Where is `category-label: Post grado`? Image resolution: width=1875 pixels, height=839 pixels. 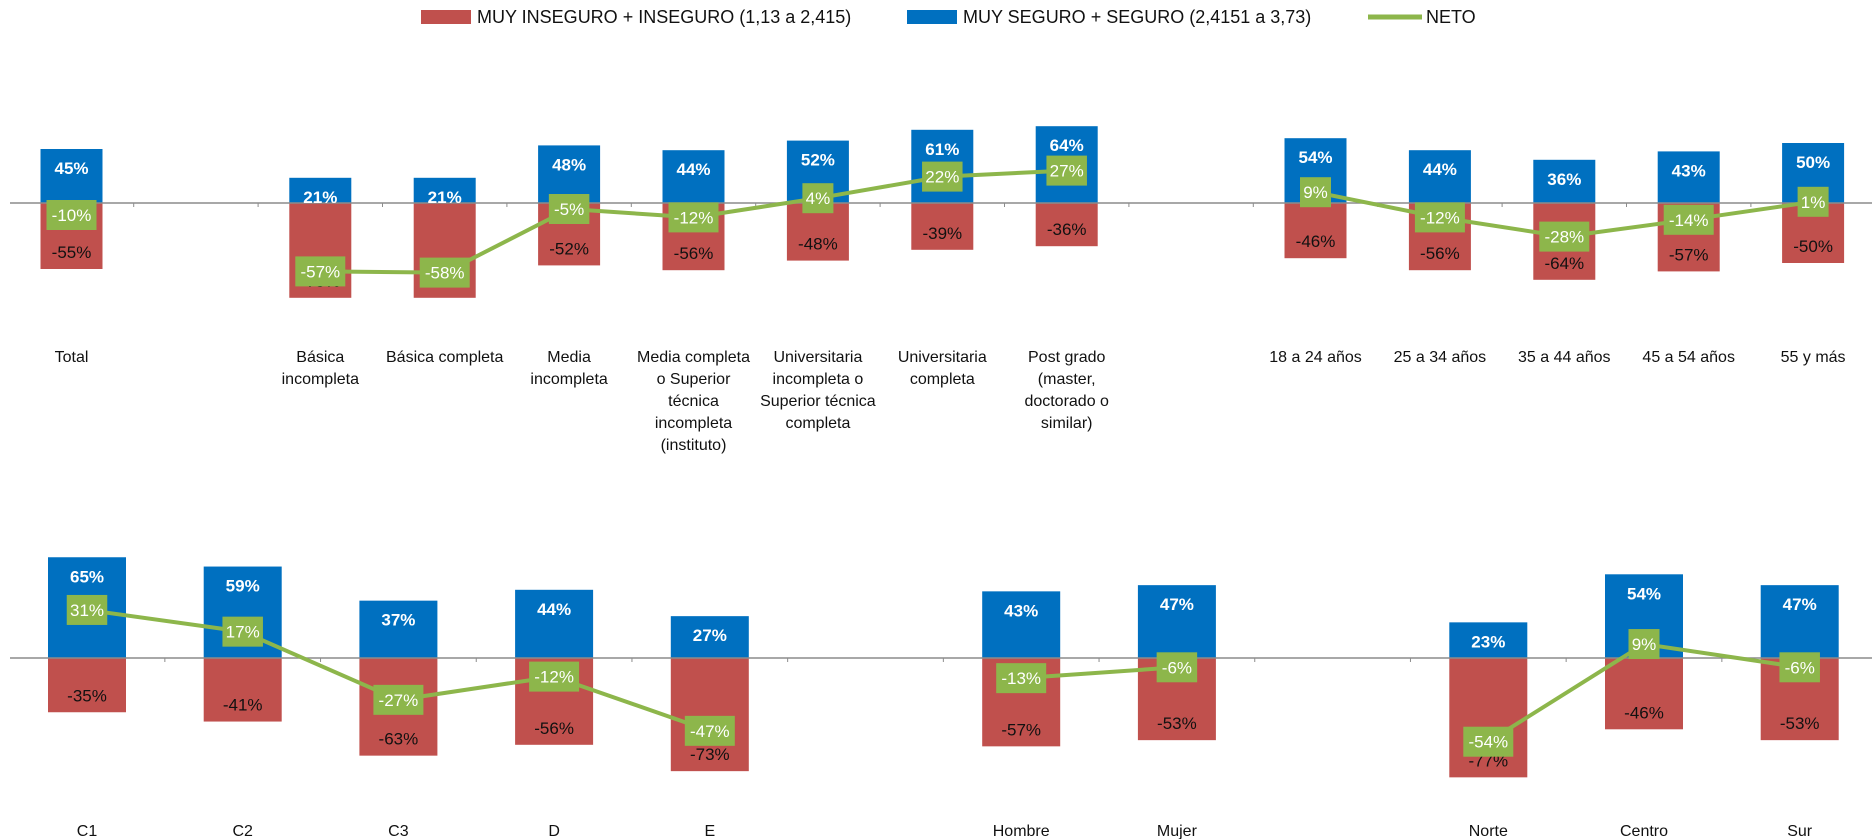
category-label: Post grado is located at coordinates (1066, 357).